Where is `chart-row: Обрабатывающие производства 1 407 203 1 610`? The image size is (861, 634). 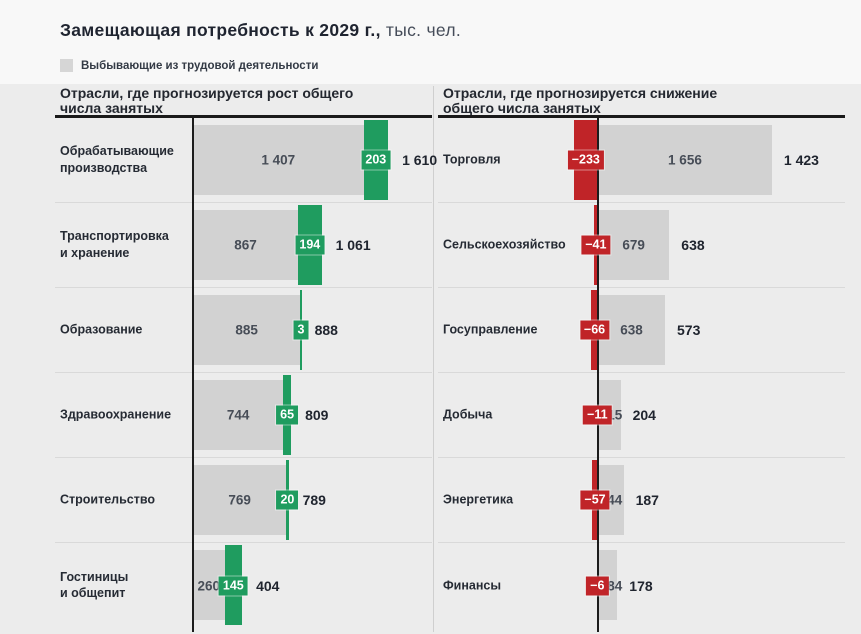
chart-row: Обрабатывающие производства 1 407 203 1 610 is located at coordinates (246, 160).